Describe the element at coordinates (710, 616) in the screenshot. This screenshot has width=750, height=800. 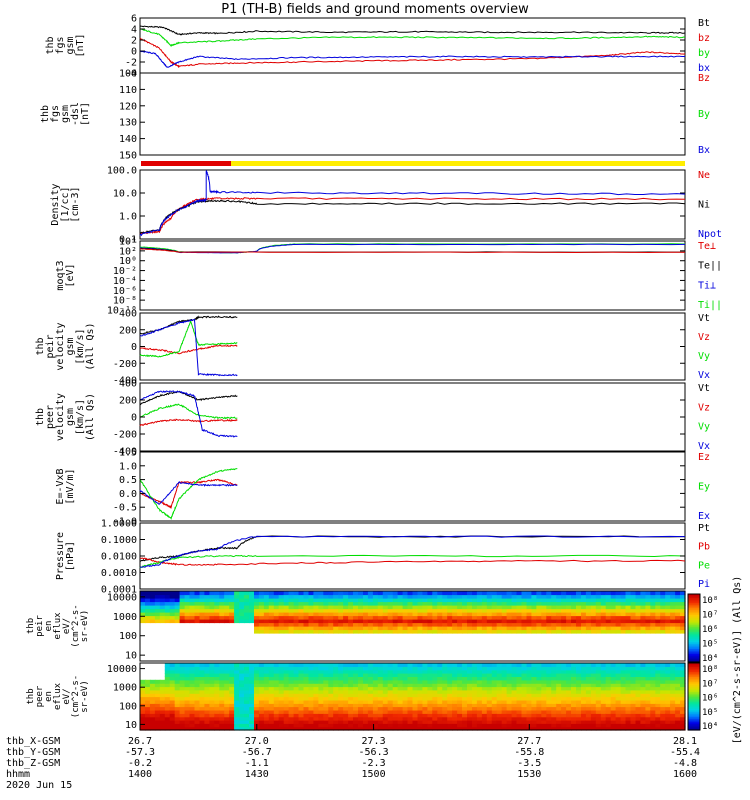
I see `colorbar-tick: 10⁷` at that location.